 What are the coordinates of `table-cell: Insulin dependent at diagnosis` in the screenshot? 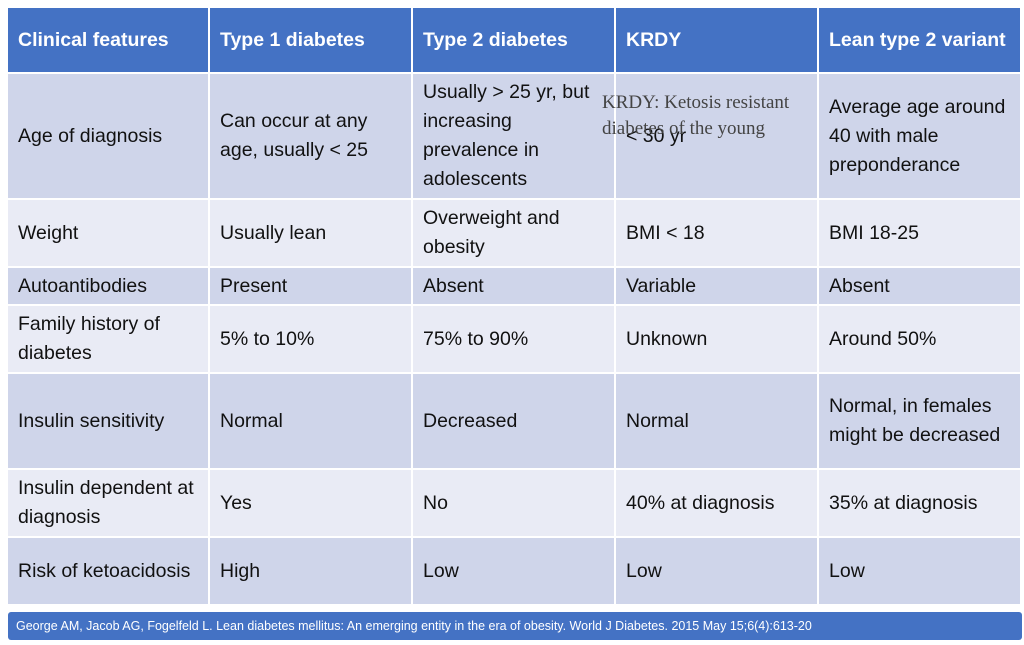 It's located at (109, 504).